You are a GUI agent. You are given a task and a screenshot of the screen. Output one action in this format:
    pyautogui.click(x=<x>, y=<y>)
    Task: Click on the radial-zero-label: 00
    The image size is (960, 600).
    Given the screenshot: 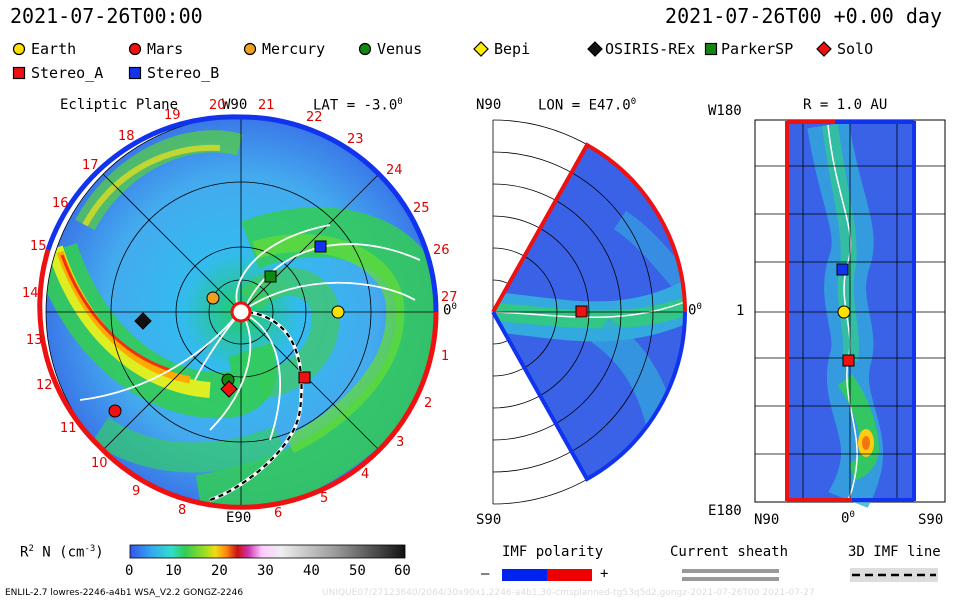 What is the action you would take?
    pyautogui.click(x=848, y=518)
    